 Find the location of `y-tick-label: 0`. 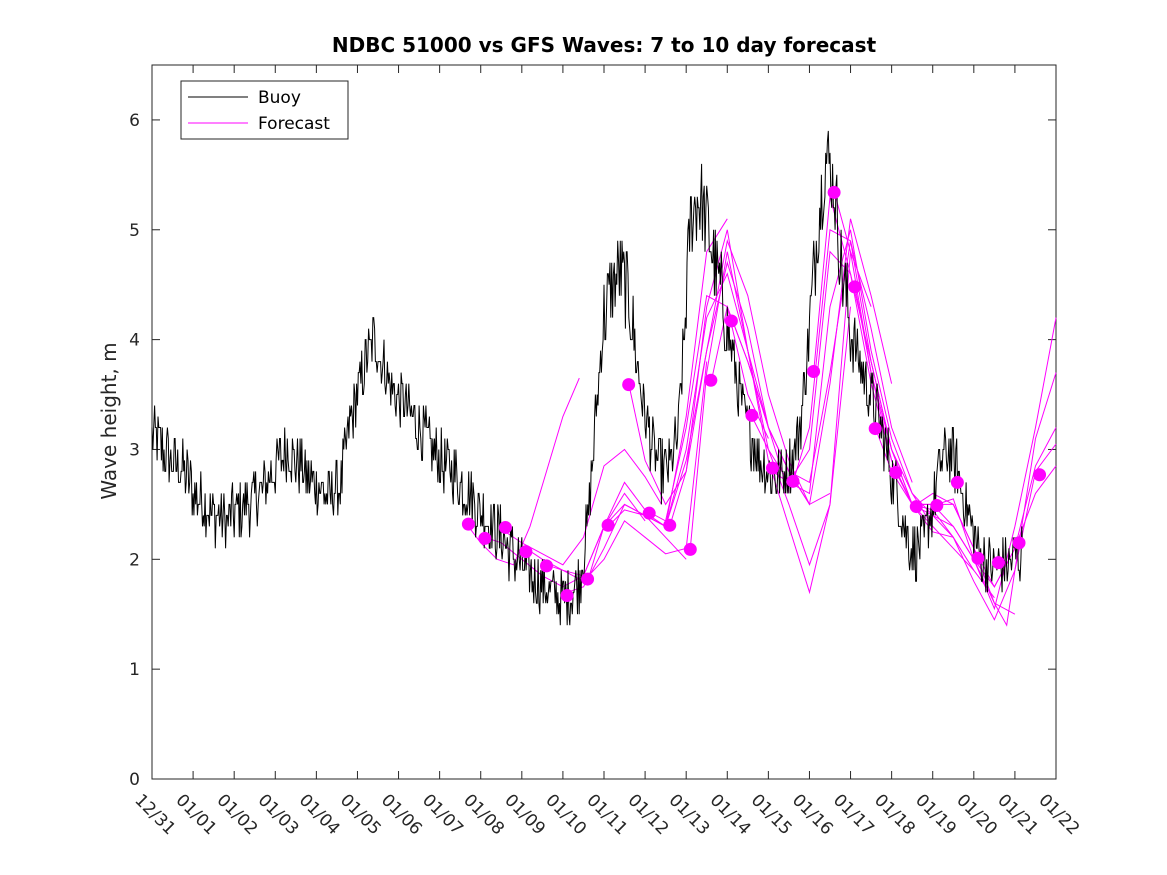

y-tick-label: 0 is located at coordinates (134, 780).